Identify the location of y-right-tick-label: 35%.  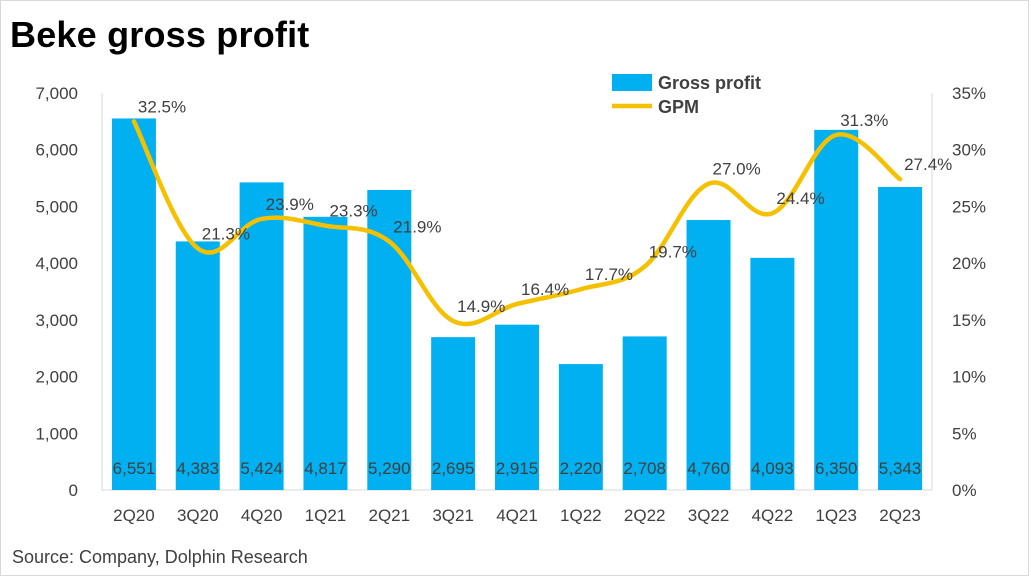
(969, 93).